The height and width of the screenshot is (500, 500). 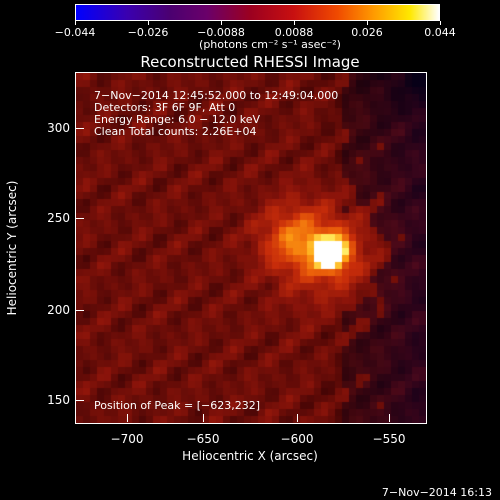 What do you see at coordinates (165, 107) in the screenshot?
I see `detectors-label: Detectors: 3F 6F 9F, Att 0` at bounding box center [165, 107].